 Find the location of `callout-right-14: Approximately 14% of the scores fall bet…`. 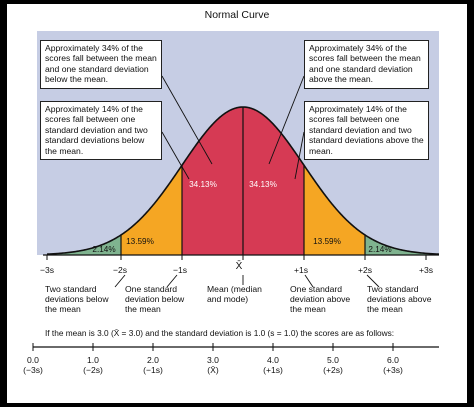

callout-right-14: Approximately 14% of the scores fall bet… is located at coordinates (366, 130).